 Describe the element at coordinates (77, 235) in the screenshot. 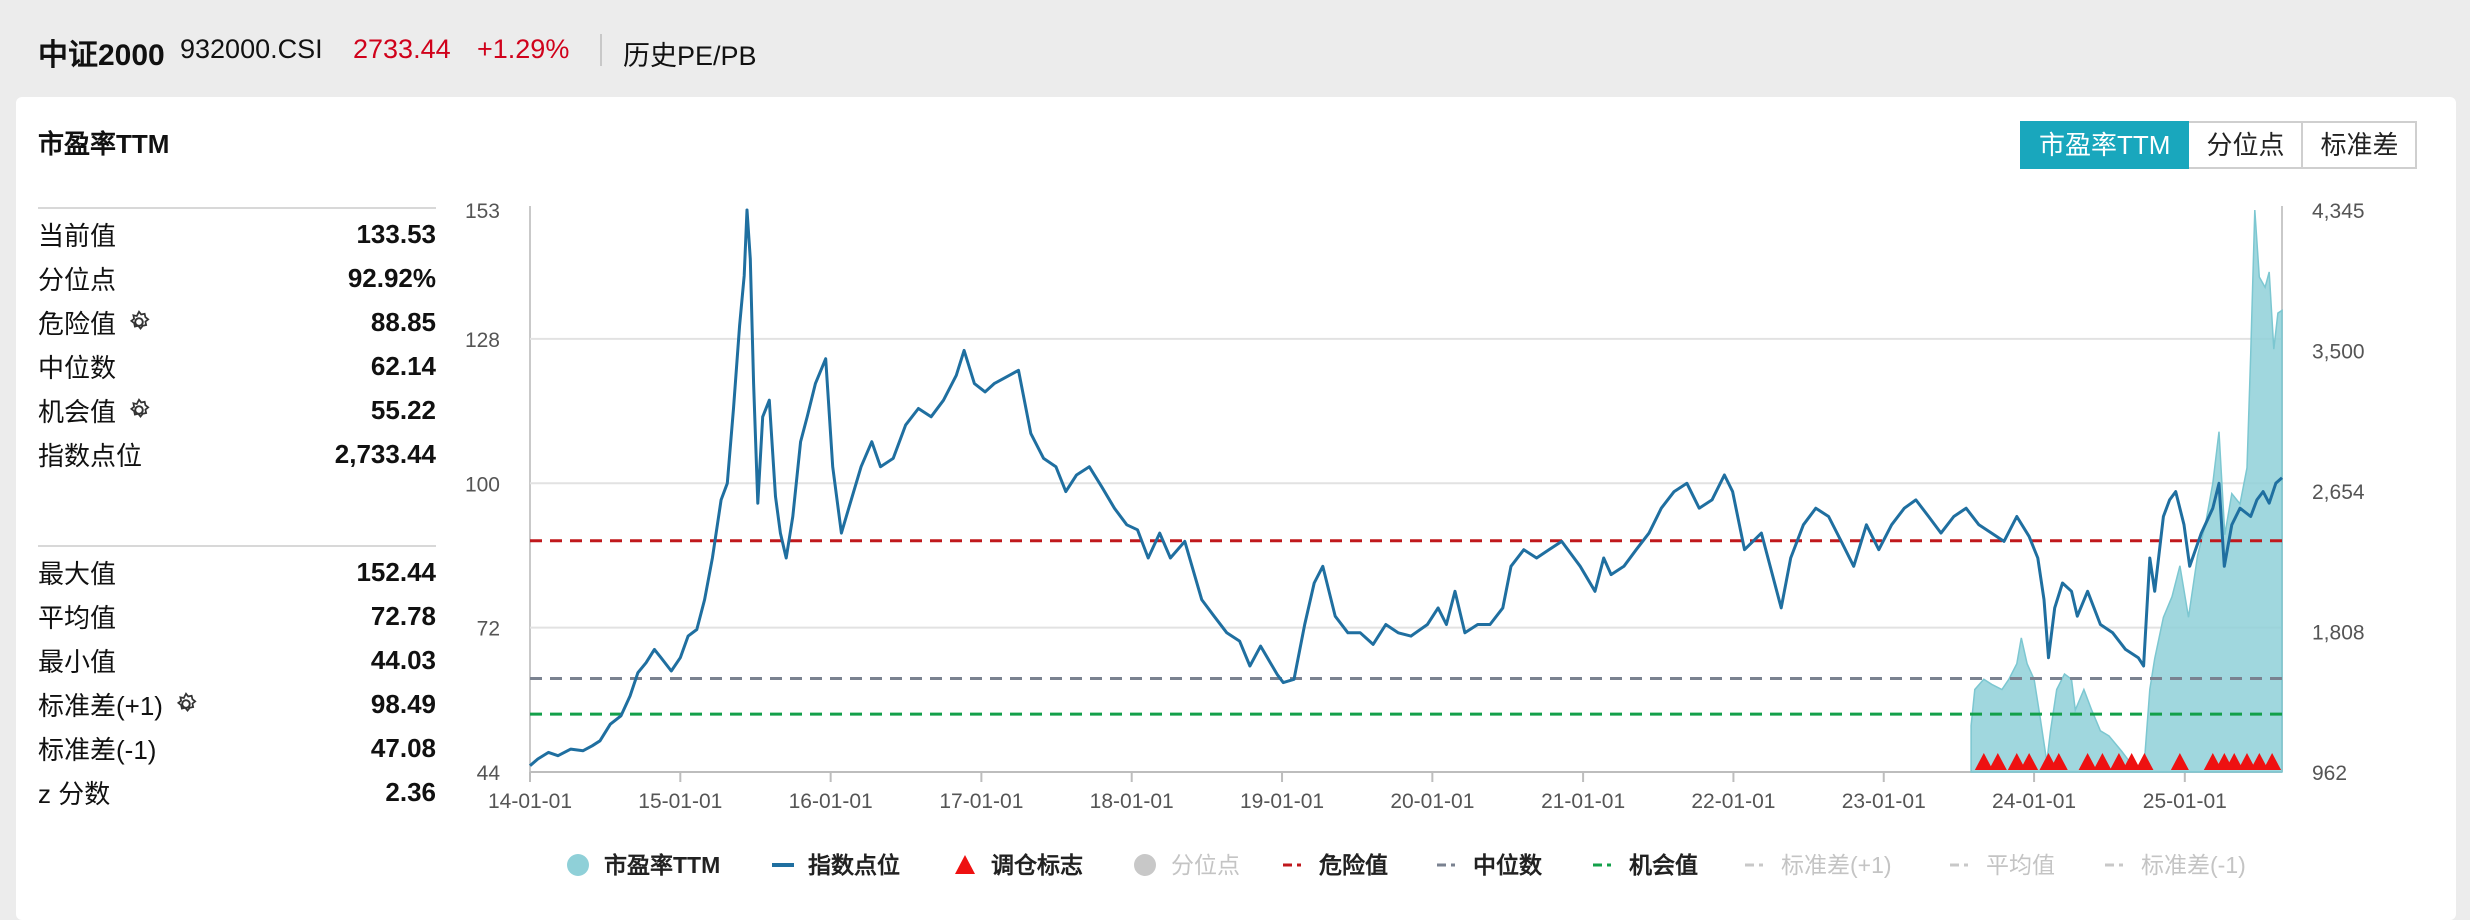

I see `stat-label: 当前值` at that location.